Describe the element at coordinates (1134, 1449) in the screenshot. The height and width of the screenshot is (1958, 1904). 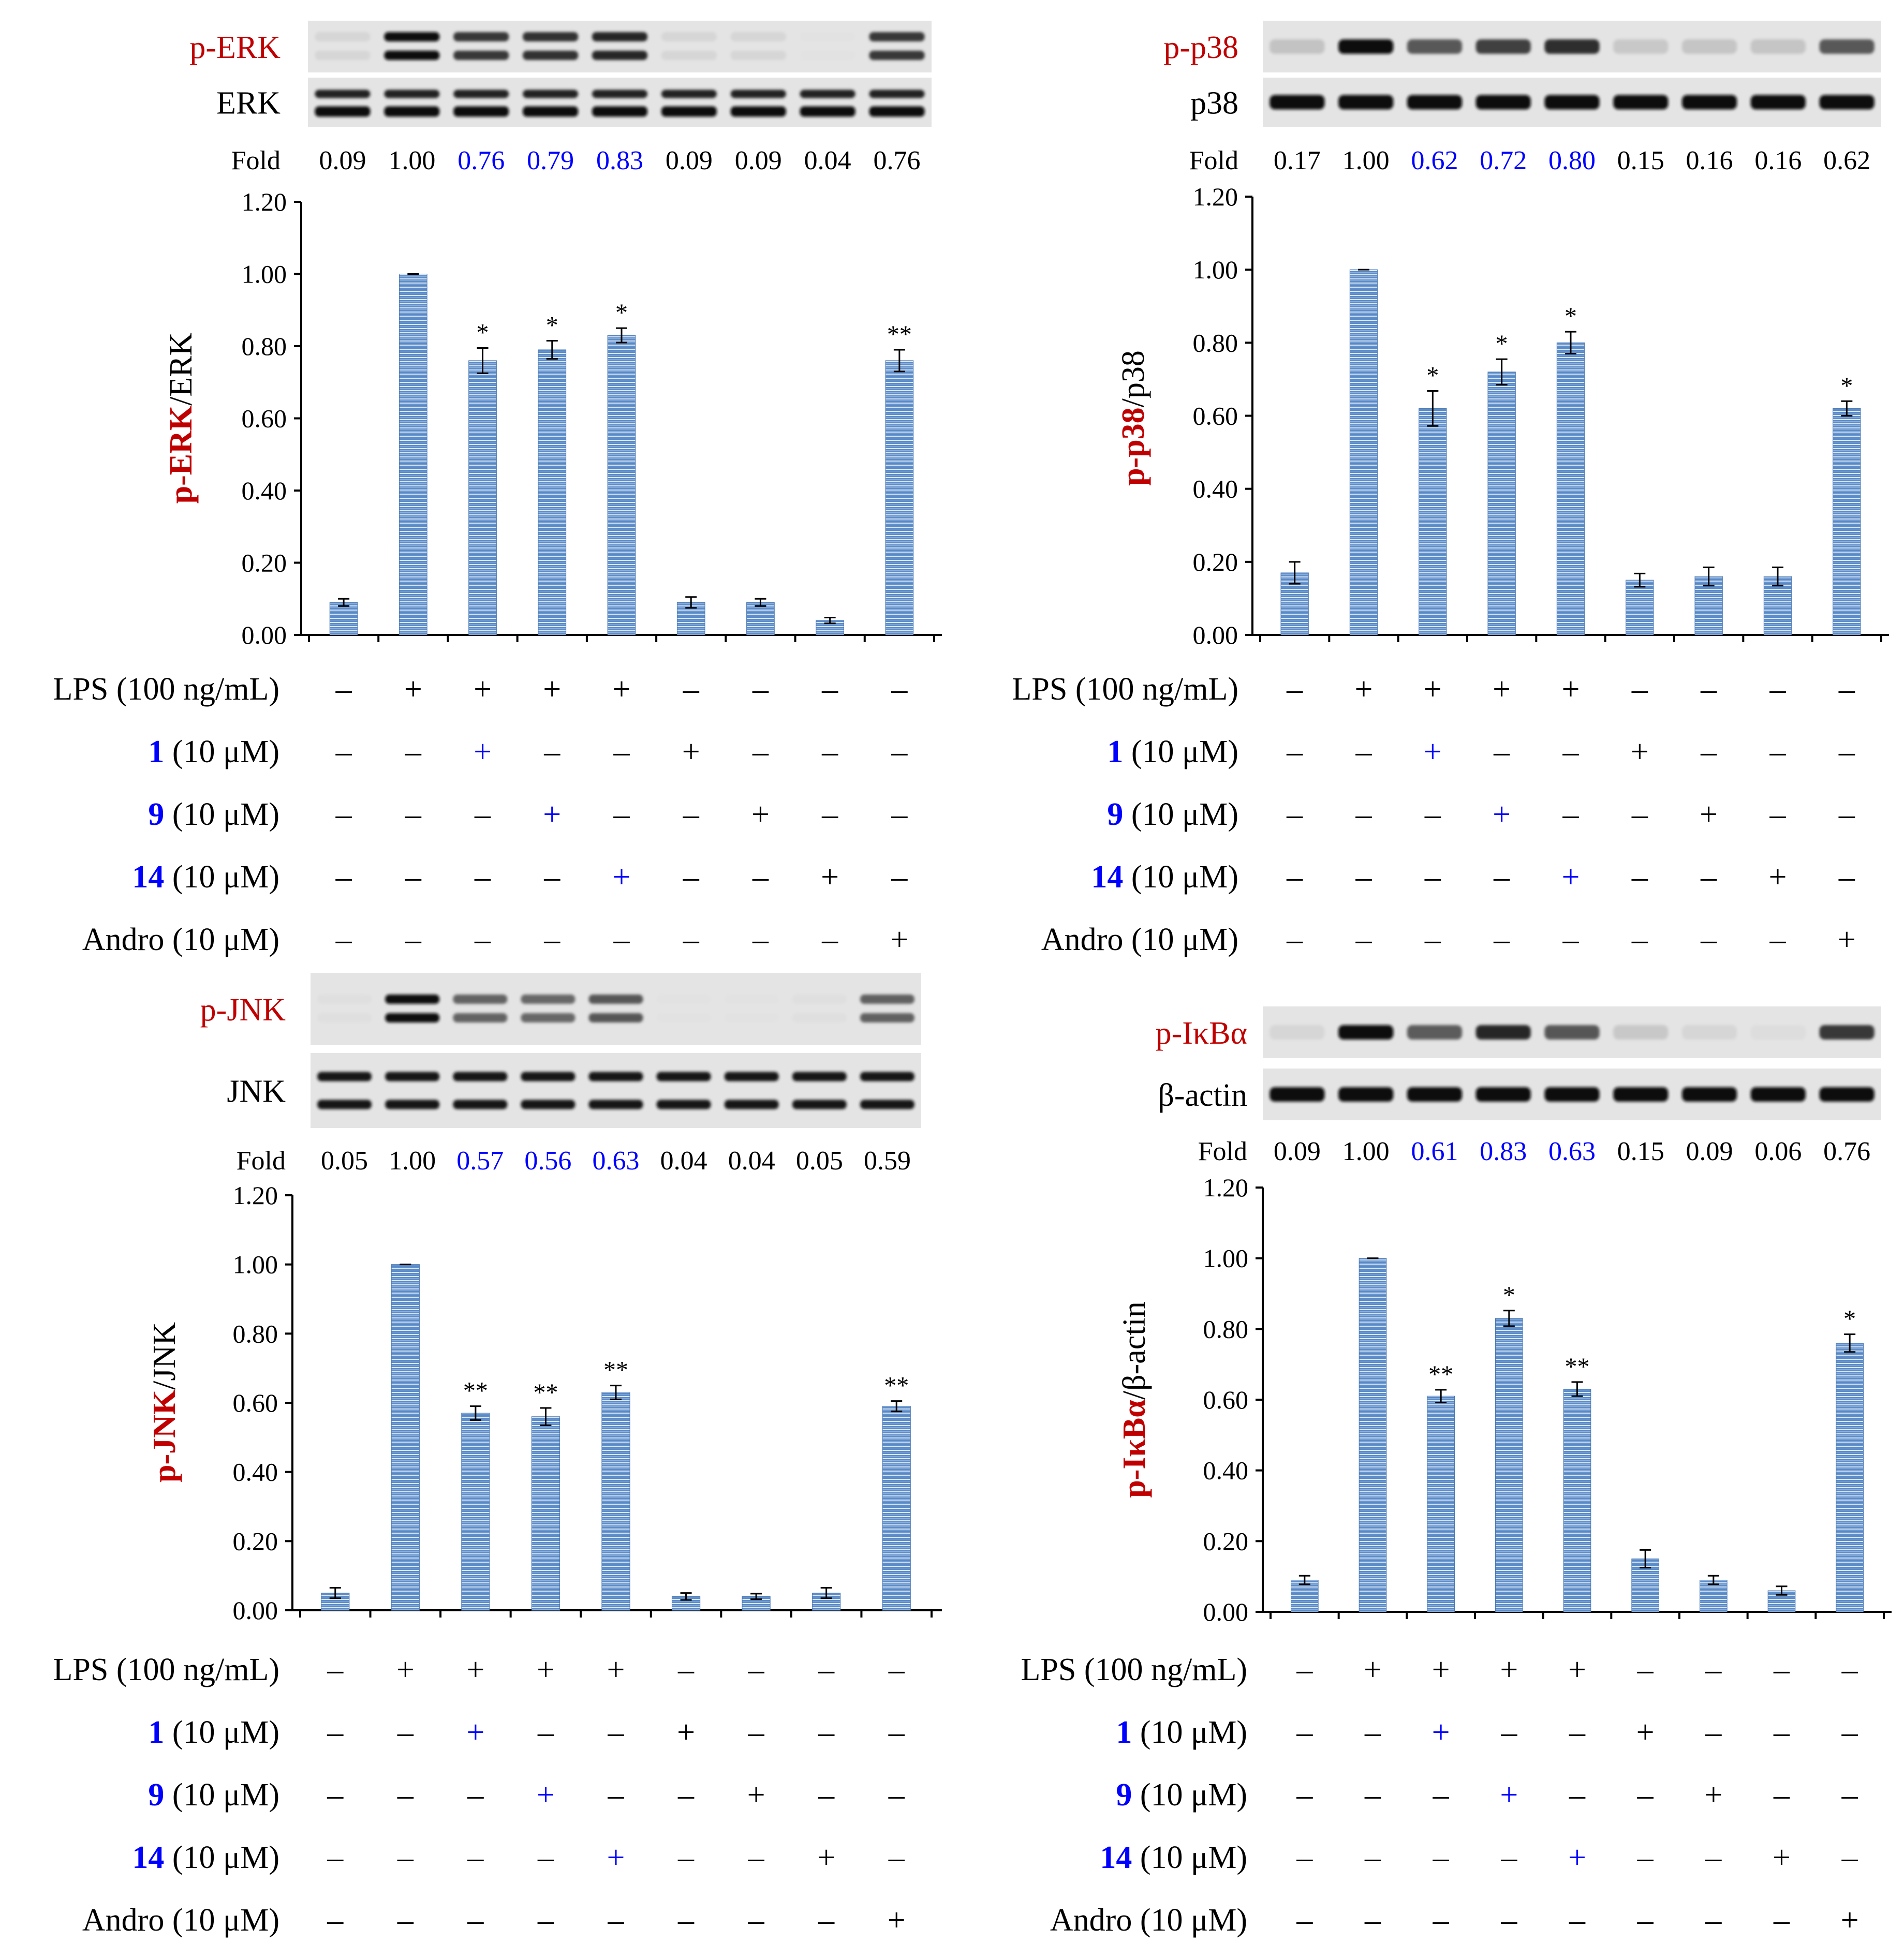
I see `y-axis-label-protein: p-IκBα` at that location.